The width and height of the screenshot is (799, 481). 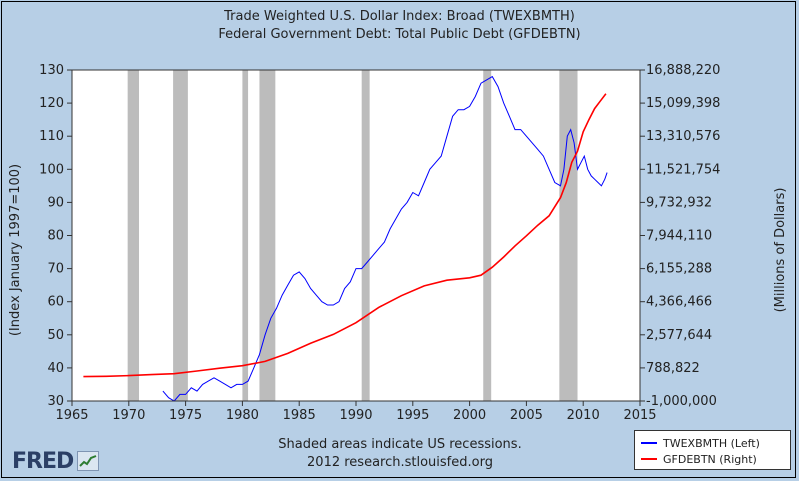 I want to click on y-left-tick-label: 120, so click(x=51, y=103).